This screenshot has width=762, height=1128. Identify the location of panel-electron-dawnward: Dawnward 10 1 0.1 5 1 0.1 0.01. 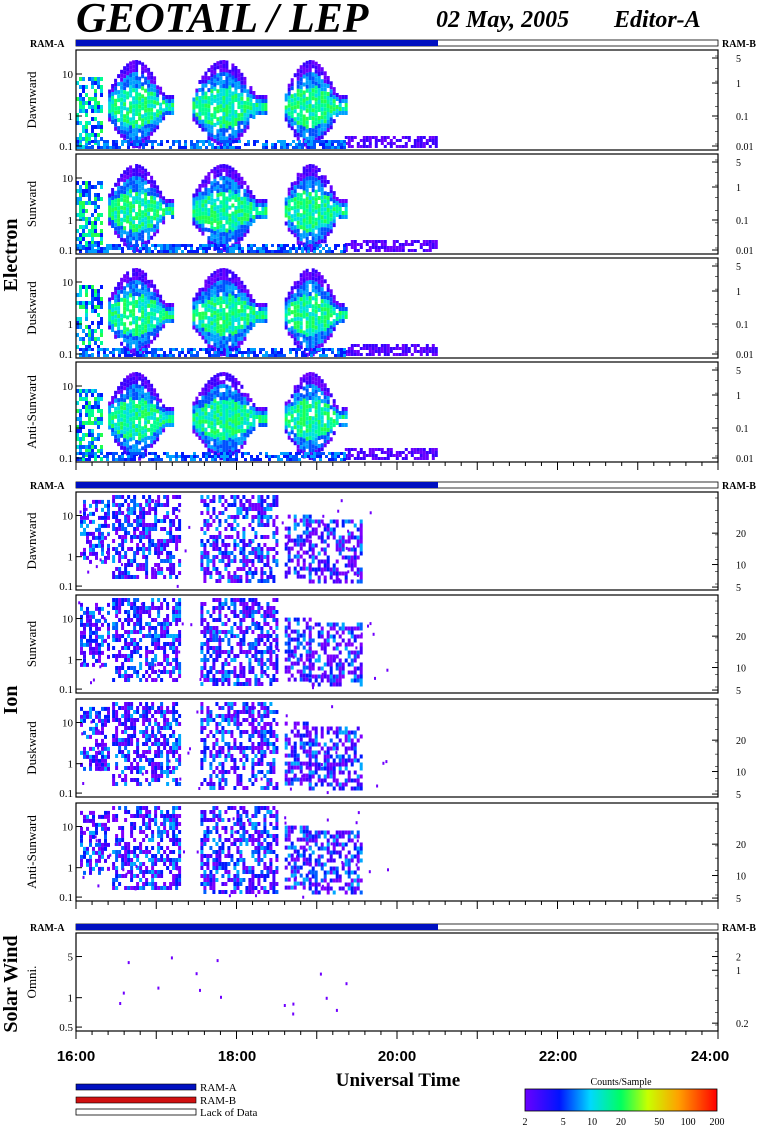
(389, 101).